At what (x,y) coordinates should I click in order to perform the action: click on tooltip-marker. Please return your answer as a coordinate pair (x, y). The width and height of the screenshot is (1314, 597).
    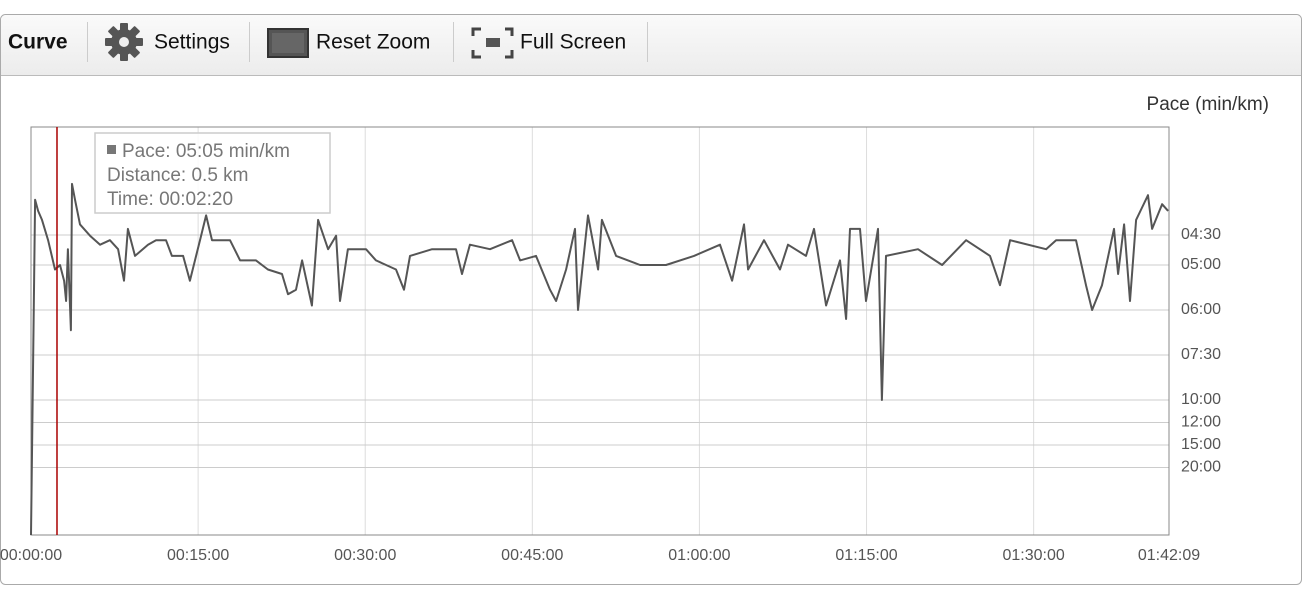
    Looking at the image, I should click on (111, 149).